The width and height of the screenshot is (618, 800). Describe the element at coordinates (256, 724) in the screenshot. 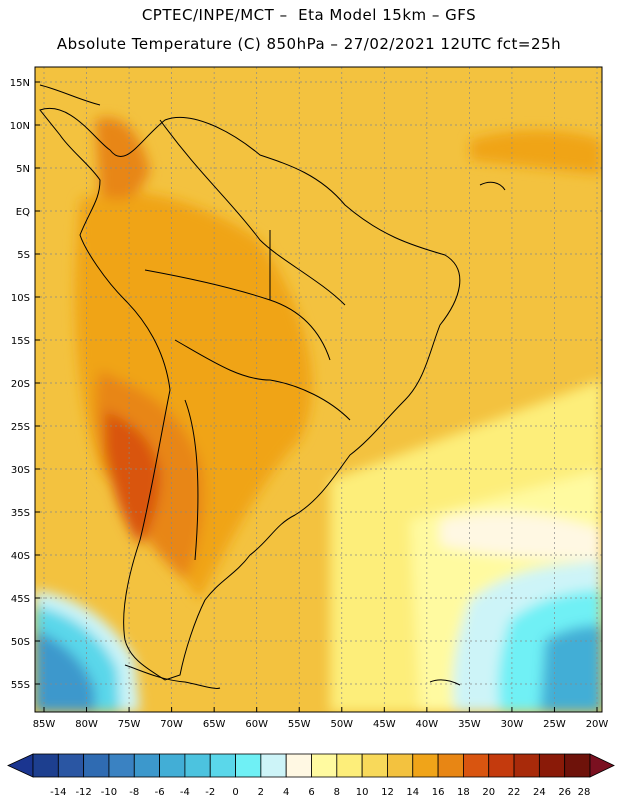

I see `lon-label: 60W` at that location.